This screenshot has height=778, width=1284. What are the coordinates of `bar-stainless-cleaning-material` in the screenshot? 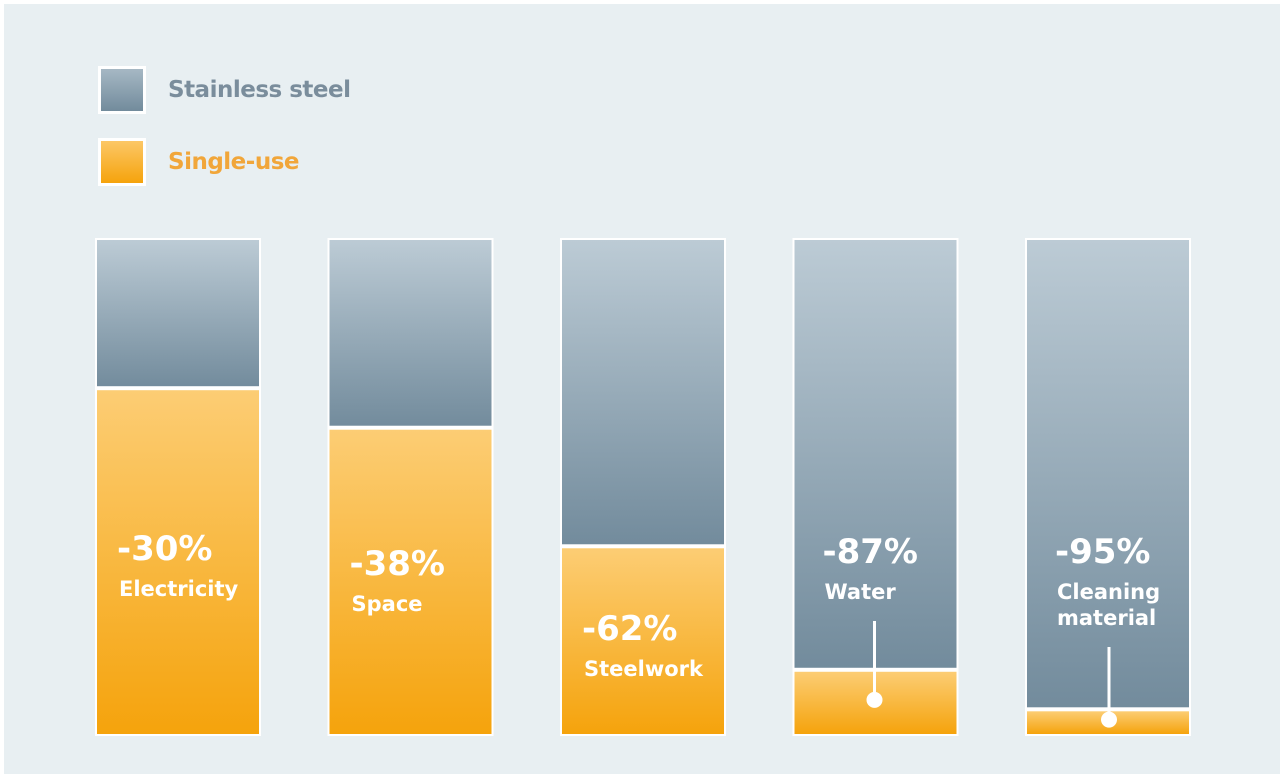 It's located at (1108, 475).